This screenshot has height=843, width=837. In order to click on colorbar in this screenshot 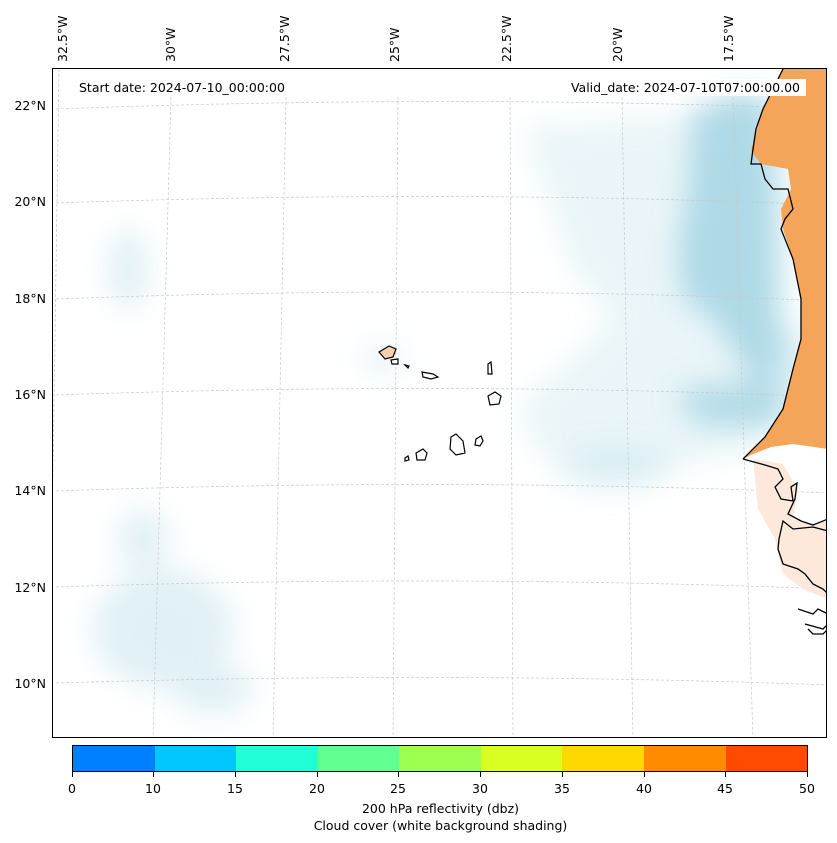, I will do `click(440, 758)`.